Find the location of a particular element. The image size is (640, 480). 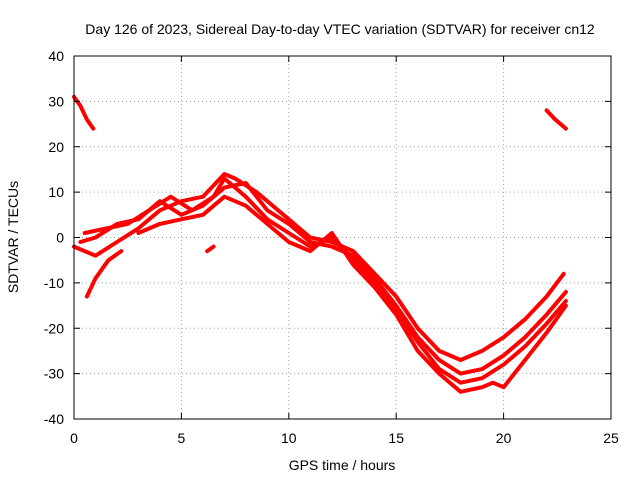

y-tick-label: 10 is located at coordinates (56, 192).